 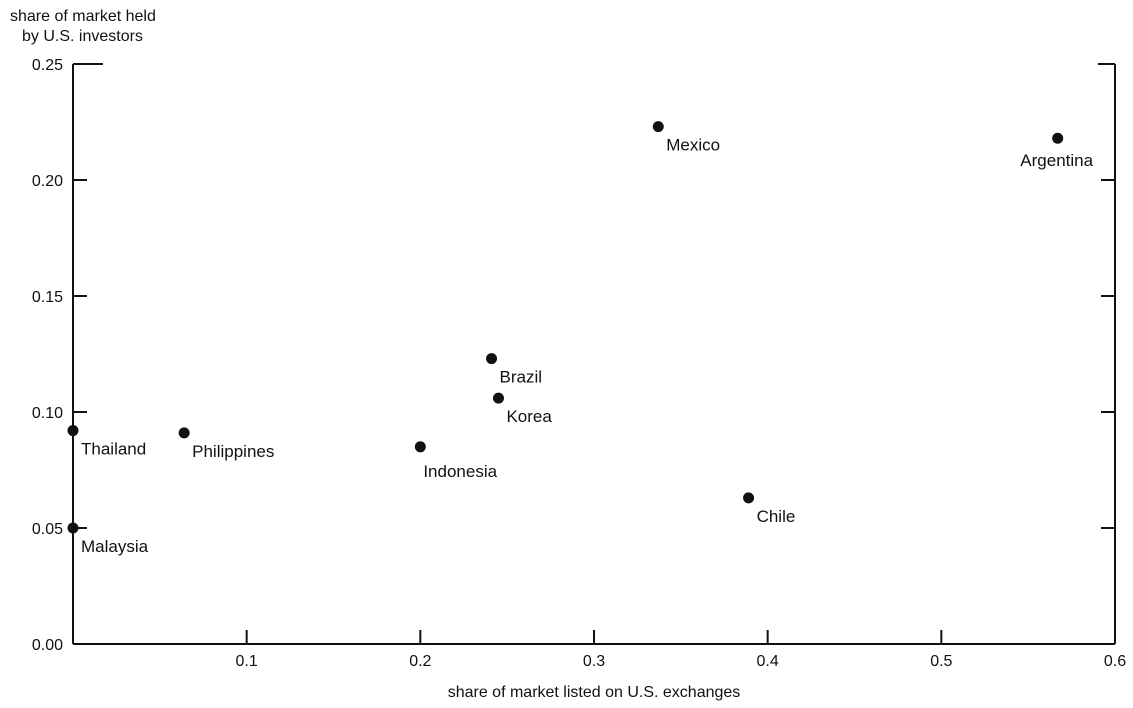 What do you see at coordinates (529, 416) in the screenshot?
I see `point-label-korea: Korea` at bounding box center [529, 416].